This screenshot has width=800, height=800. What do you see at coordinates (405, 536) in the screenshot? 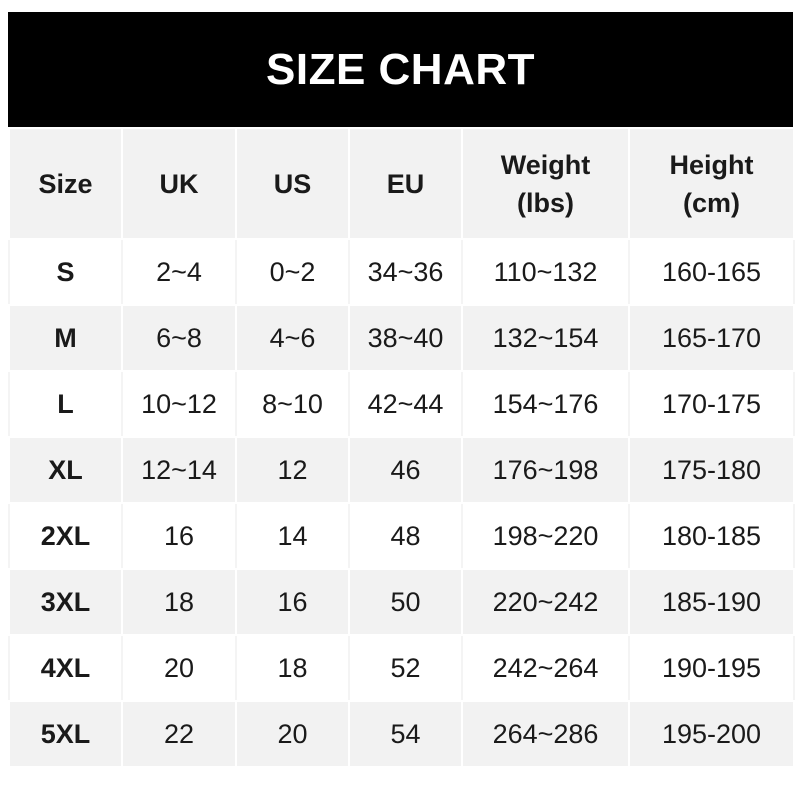
I see `cell-eu: 48` at bounding box center [405, 536].